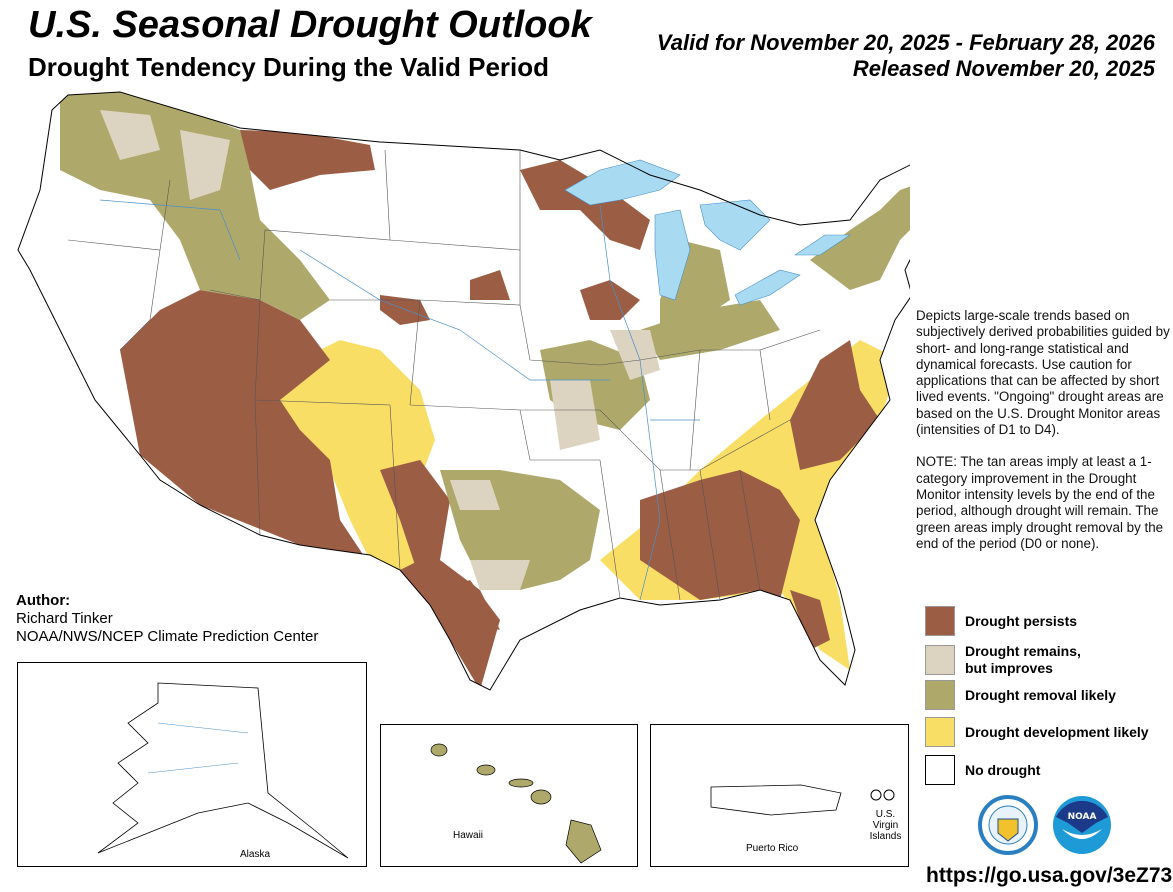 This screenshot has height=892, width=1173. What do you see at coordinates (1049, 875) in the screenshot?
I see `info-url: https://go.usa.gov/3eZ73` at bounding box center [1049, 875].